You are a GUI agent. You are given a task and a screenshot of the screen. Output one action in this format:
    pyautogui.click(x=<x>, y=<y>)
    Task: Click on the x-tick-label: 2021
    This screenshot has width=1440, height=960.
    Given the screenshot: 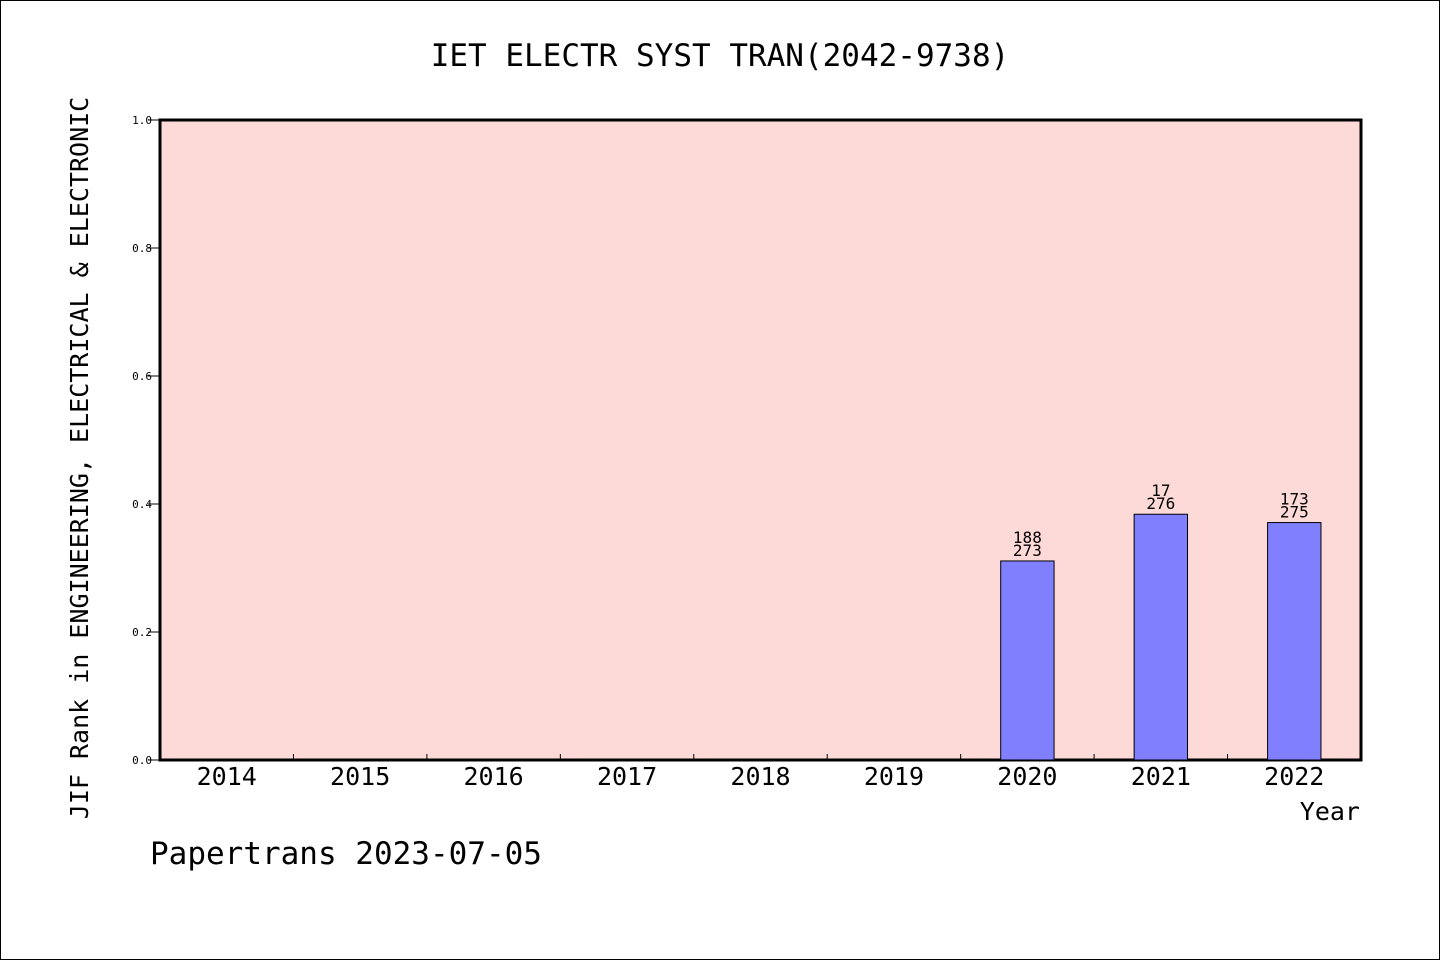 What is the action you would take?
    pyautogui.click(x=1161, y=776)
    